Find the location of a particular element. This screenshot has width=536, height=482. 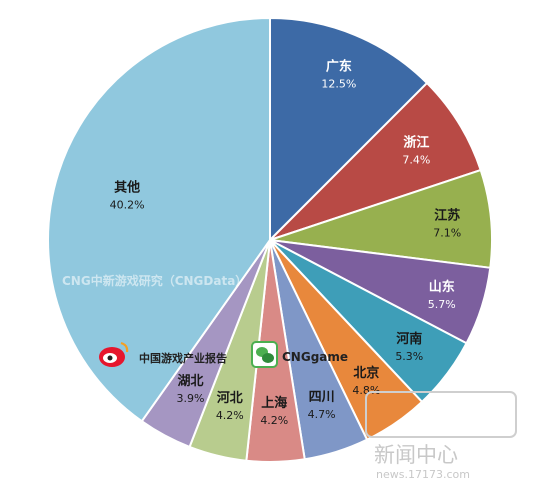

slice-value-7: 4.7% is located at coordinates (322, 414).